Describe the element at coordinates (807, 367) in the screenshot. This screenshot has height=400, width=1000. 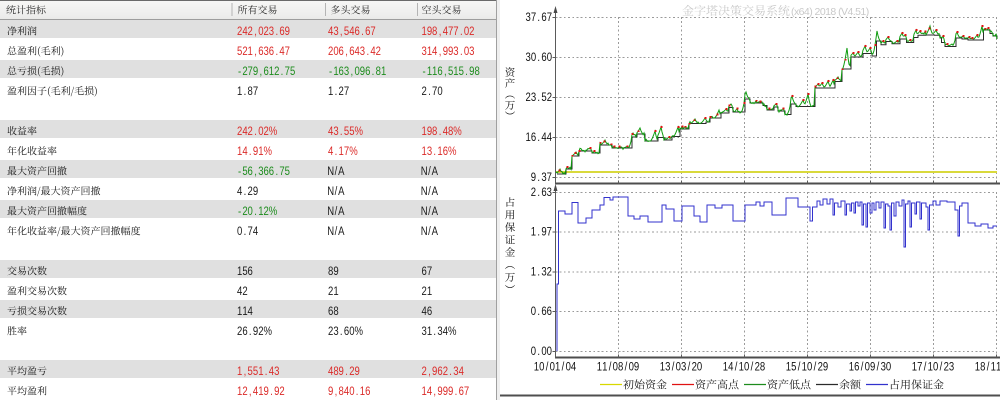
I see `svg-text: 15/10/29` at that location.